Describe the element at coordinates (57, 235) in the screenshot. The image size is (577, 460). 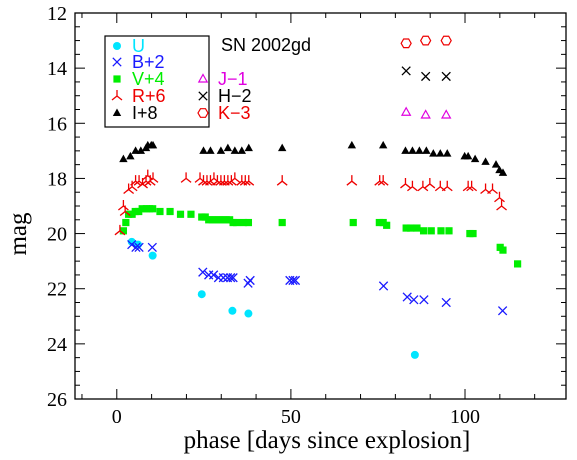
I see `y-tick-label: 20` at that location.